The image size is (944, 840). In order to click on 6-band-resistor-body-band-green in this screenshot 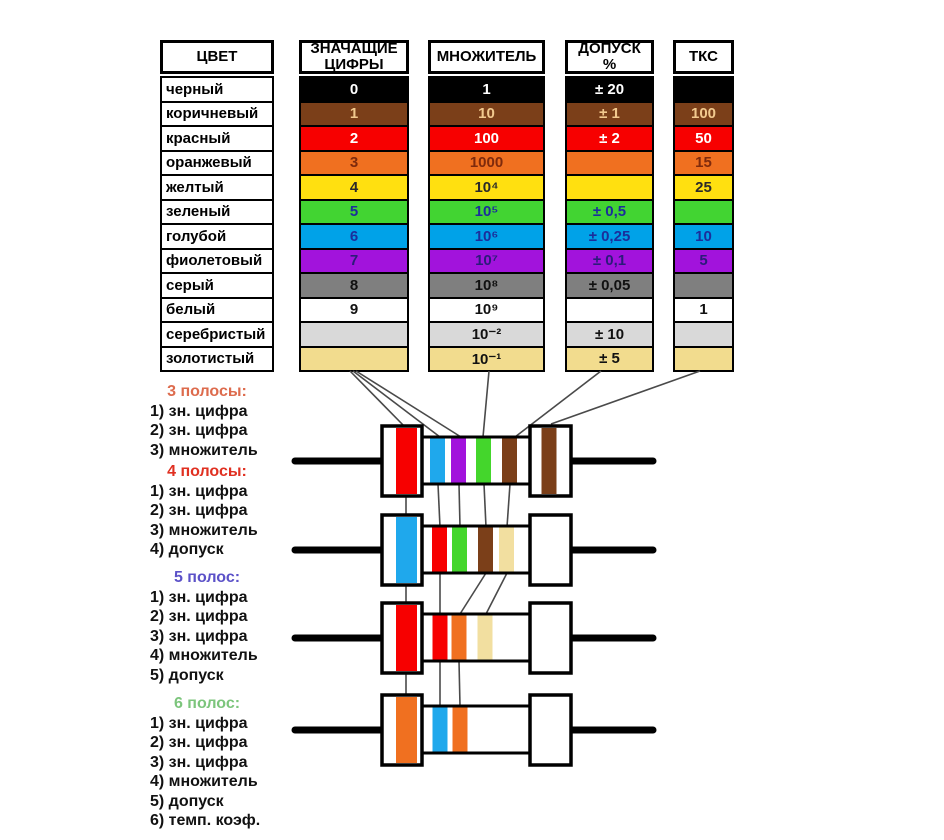, I will do `click(483, 460)`.